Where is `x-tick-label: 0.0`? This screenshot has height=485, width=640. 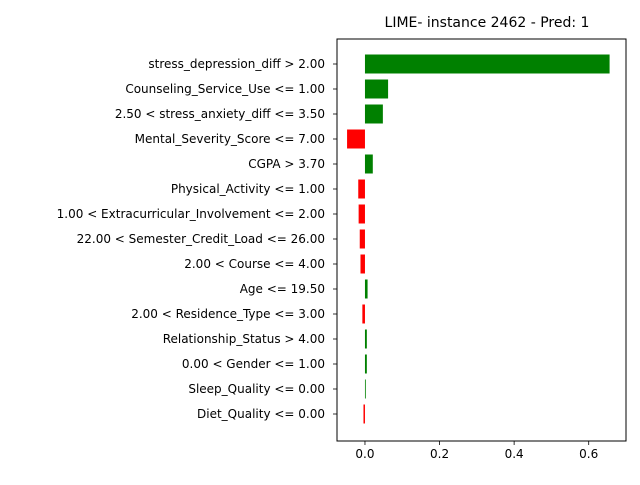 x-tick-label: 0.0 is located at coordinates (364, 454).